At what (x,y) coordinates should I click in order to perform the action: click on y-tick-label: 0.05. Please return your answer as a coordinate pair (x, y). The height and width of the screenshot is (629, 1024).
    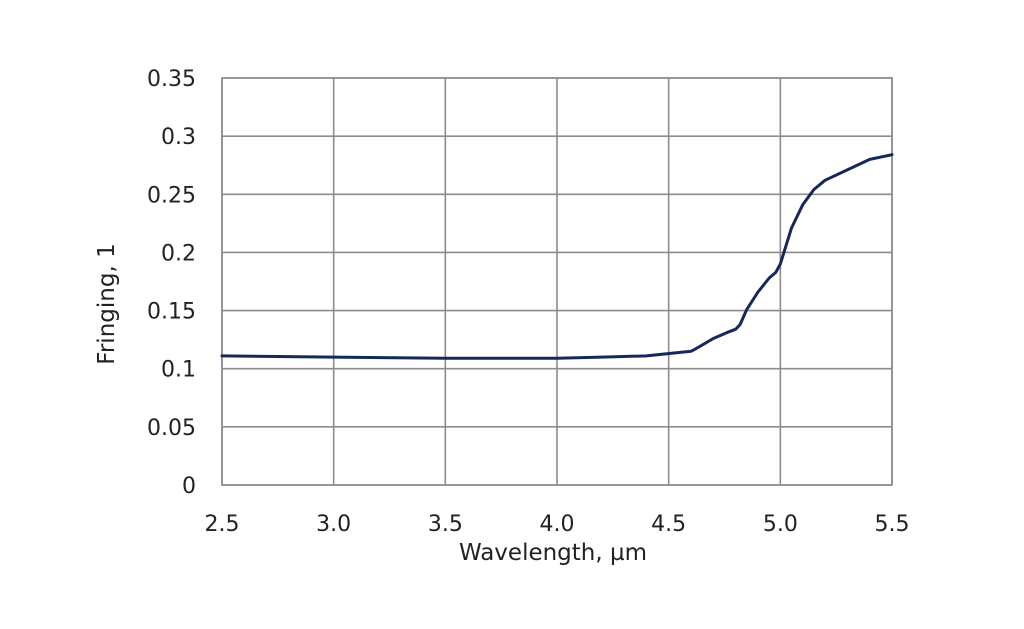
    Looking at the image, I should click on (171, 428).